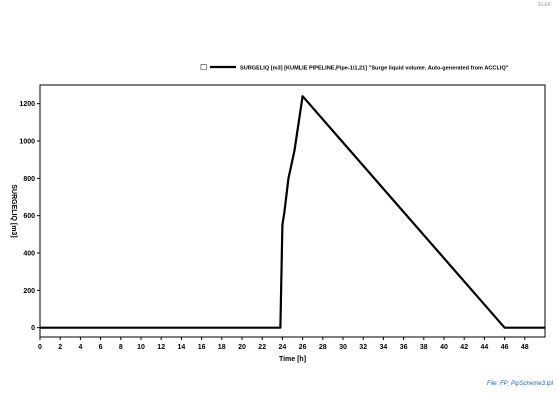 This screenshot has height=400, width=557. What do you see at coordinates (292, 359) in the screenshot?
I see `x-axis-label: Time [h]` at bounding box center [292, 359].